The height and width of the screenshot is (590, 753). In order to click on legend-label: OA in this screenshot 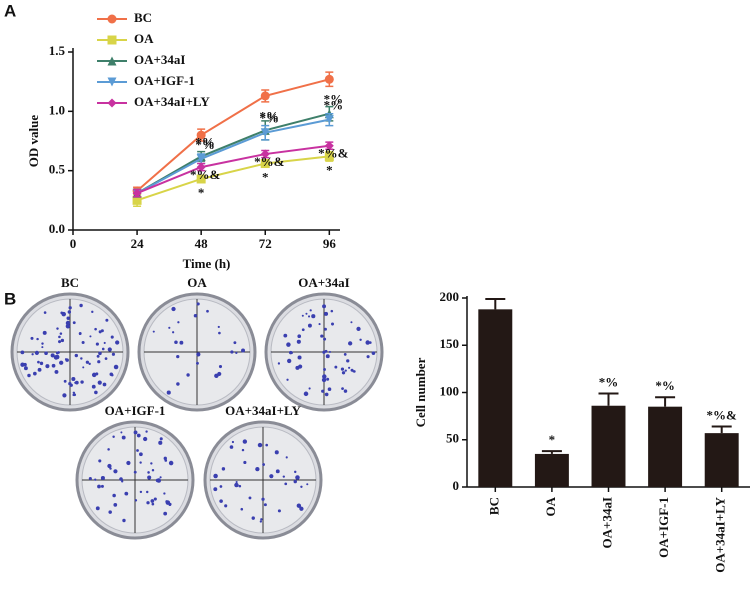, I will do `click(144, 38)`.